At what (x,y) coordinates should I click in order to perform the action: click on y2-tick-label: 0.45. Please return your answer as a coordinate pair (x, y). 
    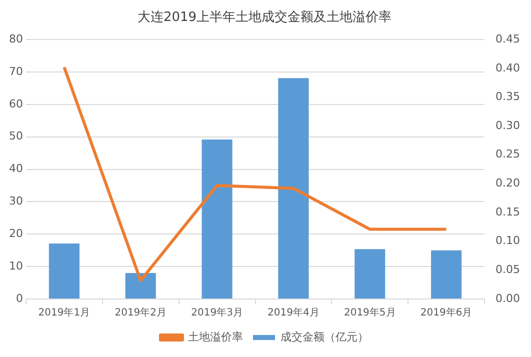
    Looking at the image, I should click on (508, 39).